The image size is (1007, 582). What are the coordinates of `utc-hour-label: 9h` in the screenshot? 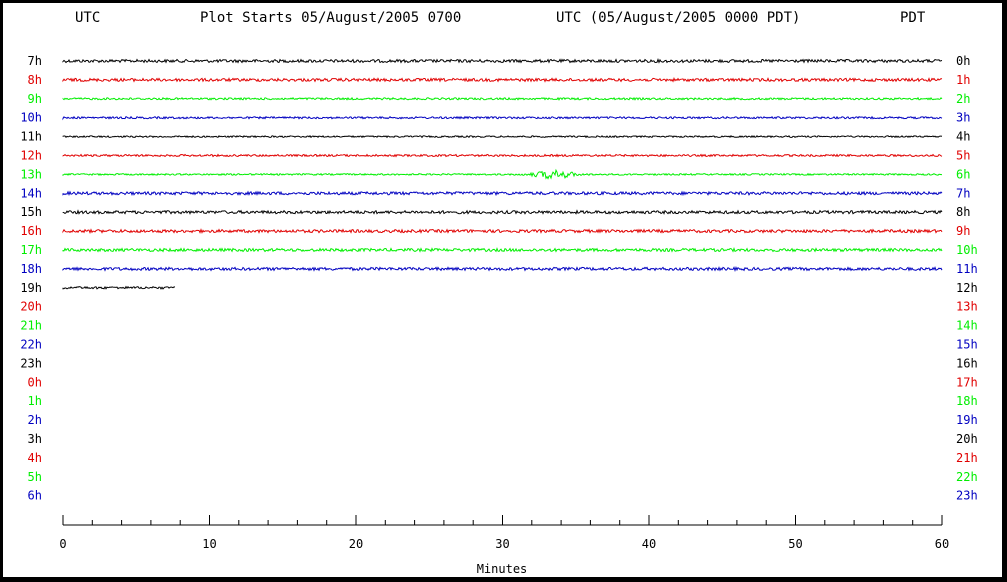 It's located at (35, 99).